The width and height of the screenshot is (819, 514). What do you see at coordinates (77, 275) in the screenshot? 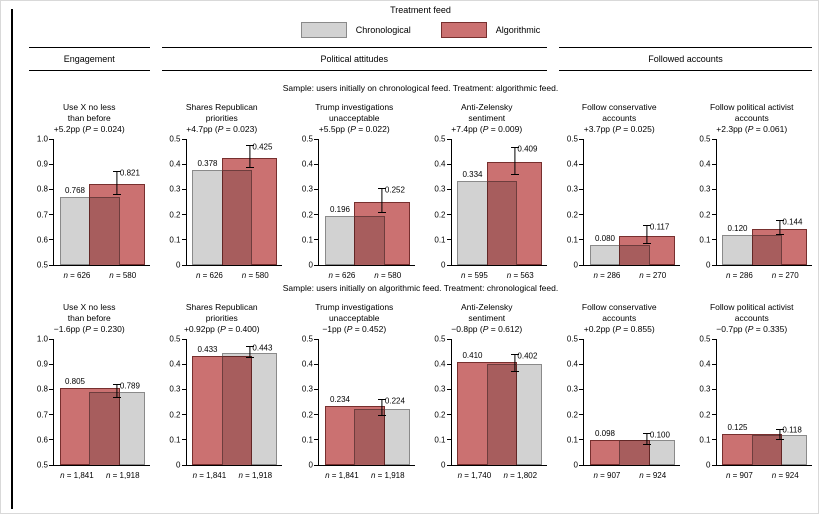
I see `n-label: n = 626` at bounding box center [77, 275].